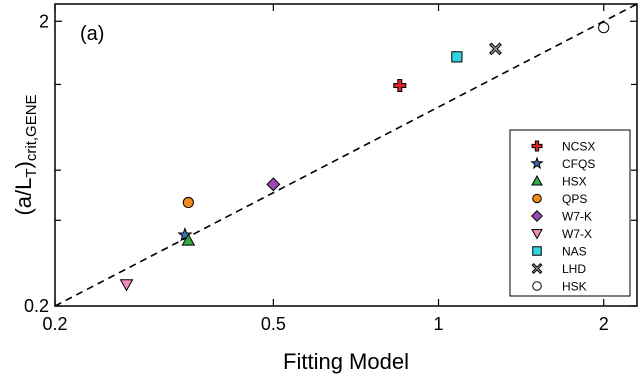  I want to click on legend-marker-w7-k, so click(537, 216).